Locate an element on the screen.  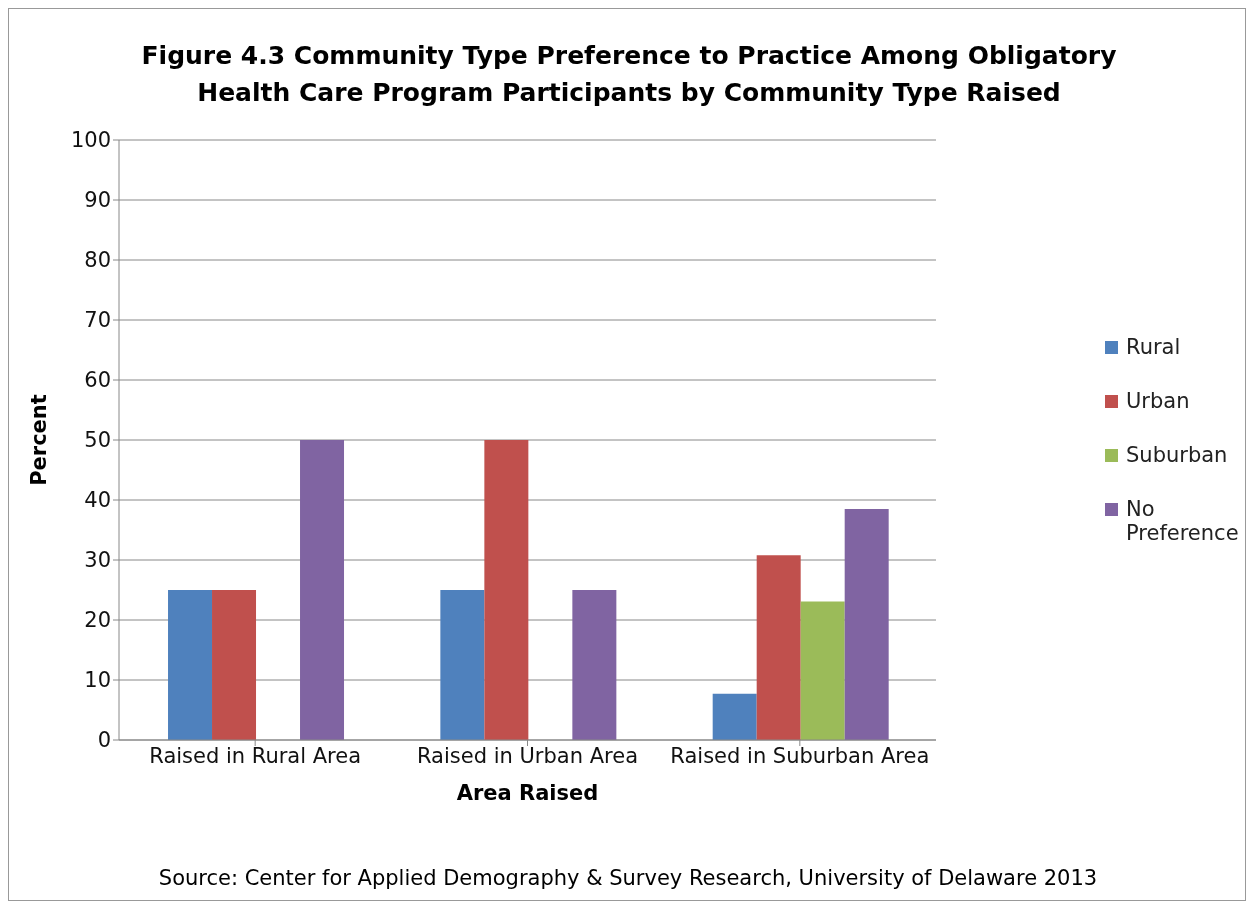
y-tick-label: 50 is located at coordinates (97, 440).